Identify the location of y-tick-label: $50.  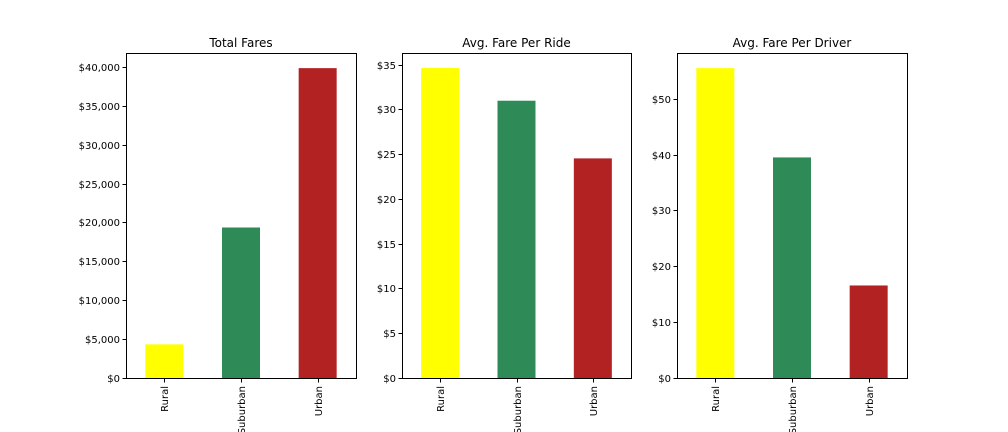
(661, 100).